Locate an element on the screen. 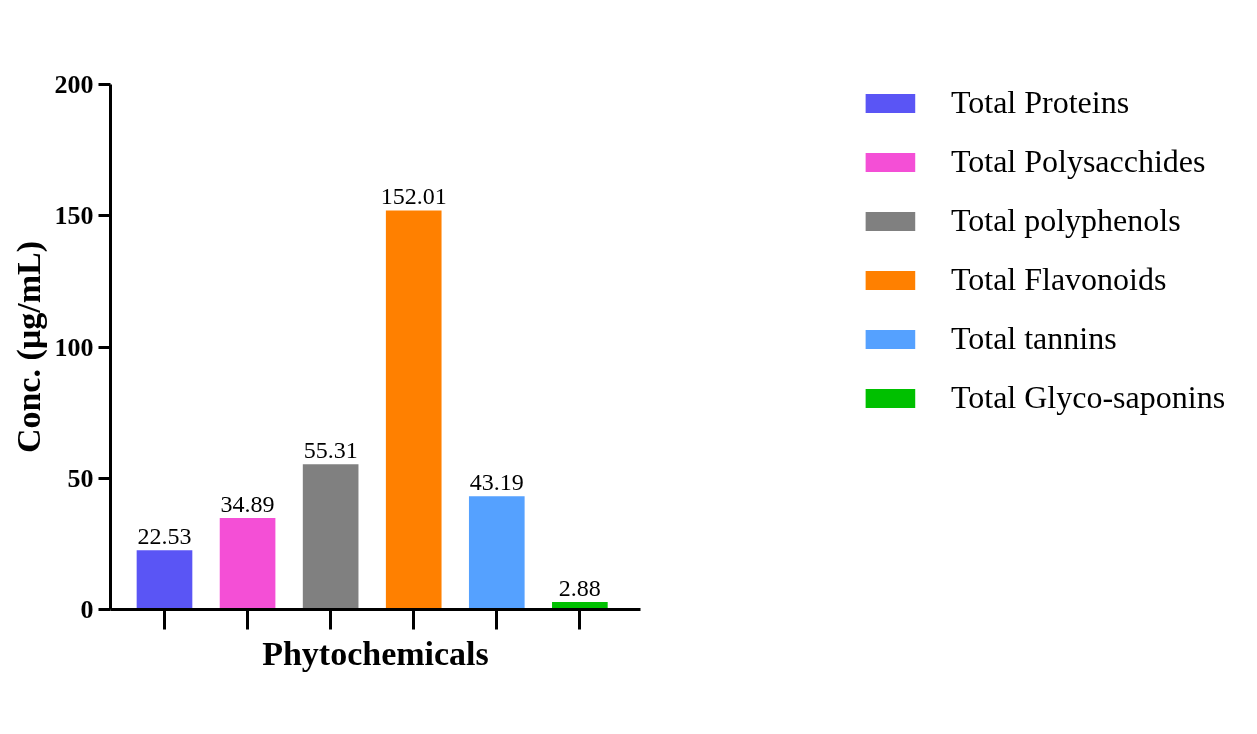  legend-label: Total Polysacchides is located at coordinates (1078, 161).